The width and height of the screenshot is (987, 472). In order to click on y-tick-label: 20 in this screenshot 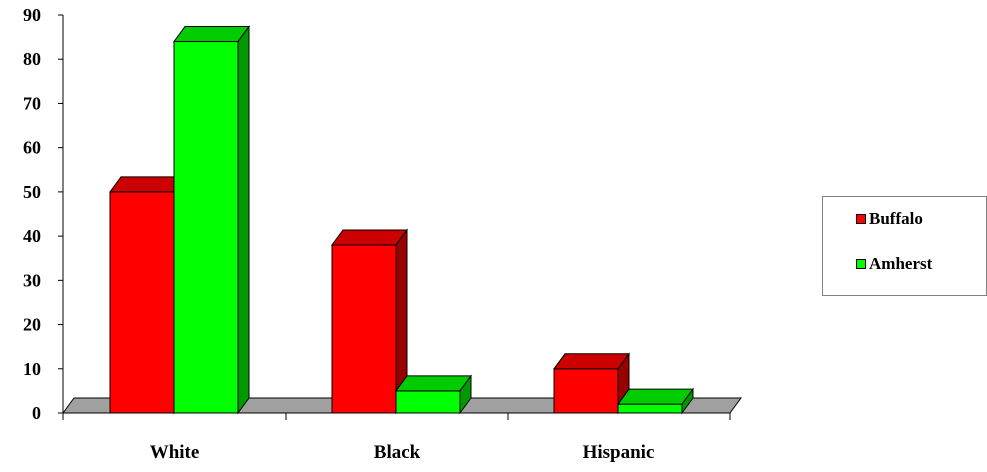, I will do `click(32, 325)`.